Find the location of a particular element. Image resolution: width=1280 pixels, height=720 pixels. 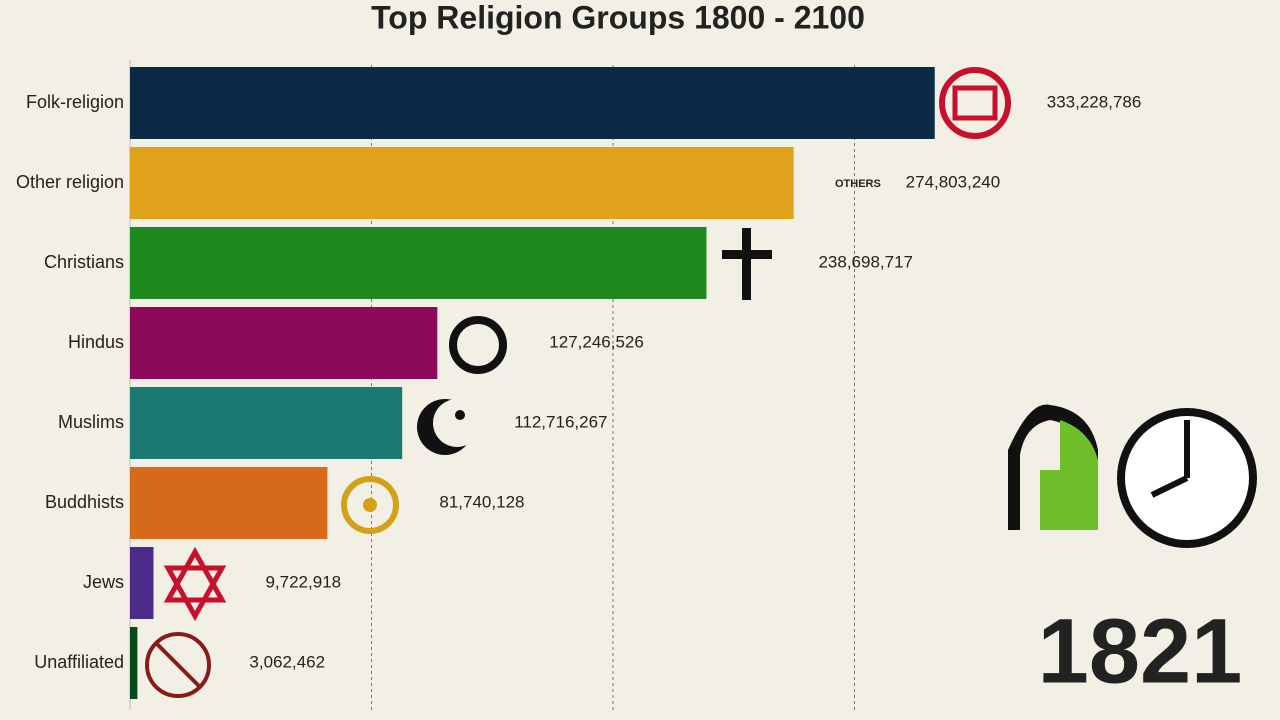

category-label: Buddhists is located at coordinates (84, 502).